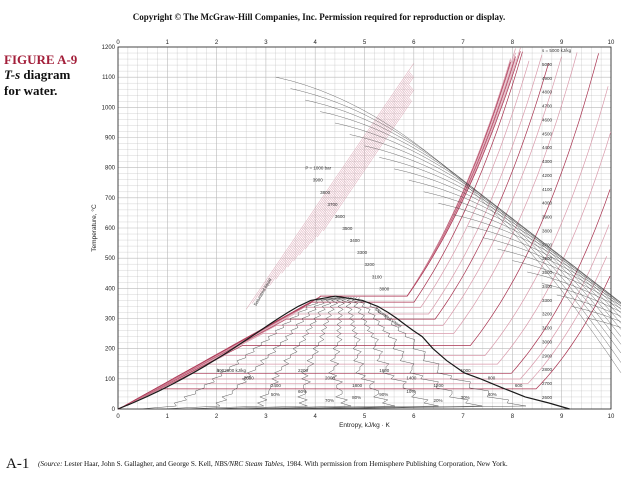  Describe the element at coordinates (110, 380) in the screenshot. I see `y-tick-label: 100` at that location.